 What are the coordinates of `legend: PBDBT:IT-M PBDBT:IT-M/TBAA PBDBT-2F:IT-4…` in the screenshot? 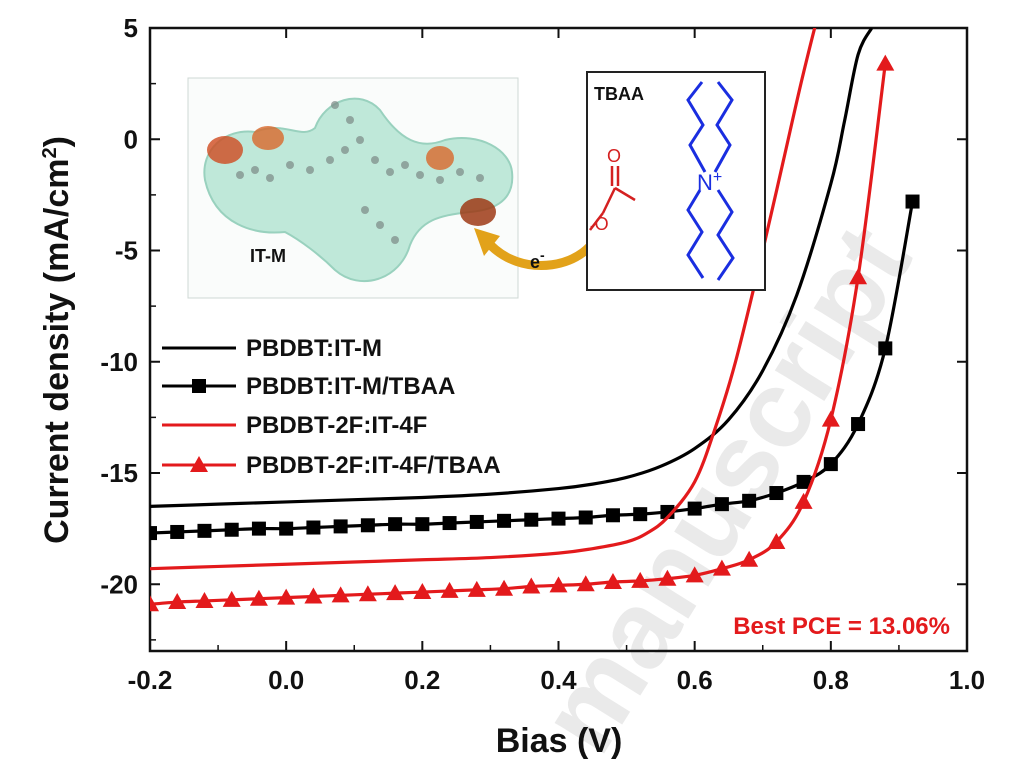 It's located at (331, 407).